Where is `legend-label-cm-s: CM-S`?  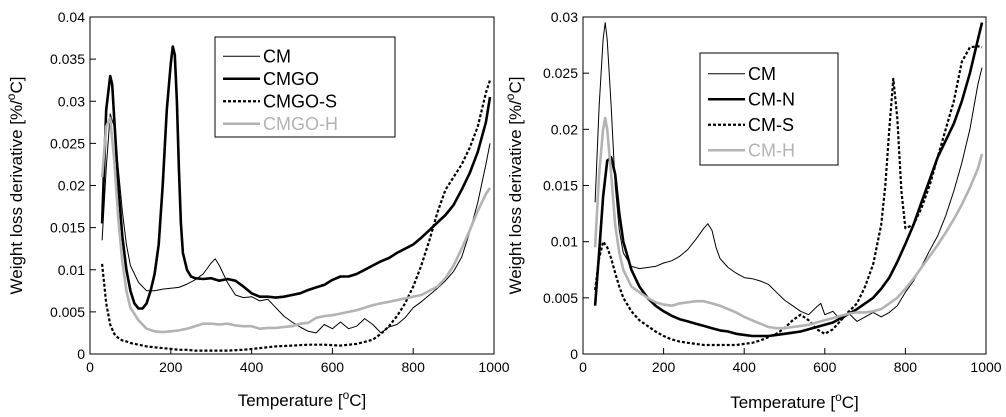
legend-label-cm-s: CM-S is located at coordinates (771, 125).